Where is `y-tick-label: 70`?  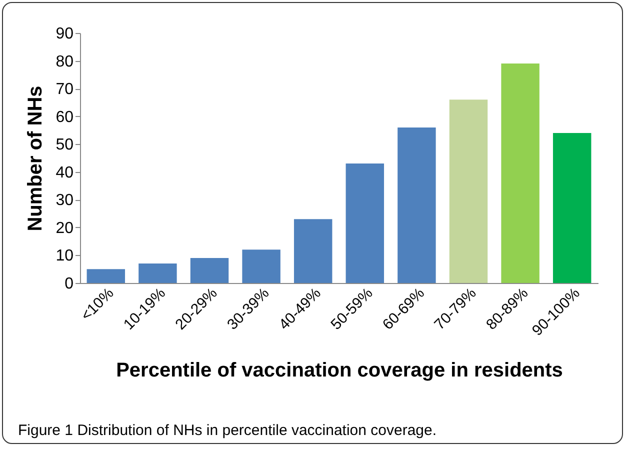
y-tick-label: 70 is located at coordinates (65, 89).